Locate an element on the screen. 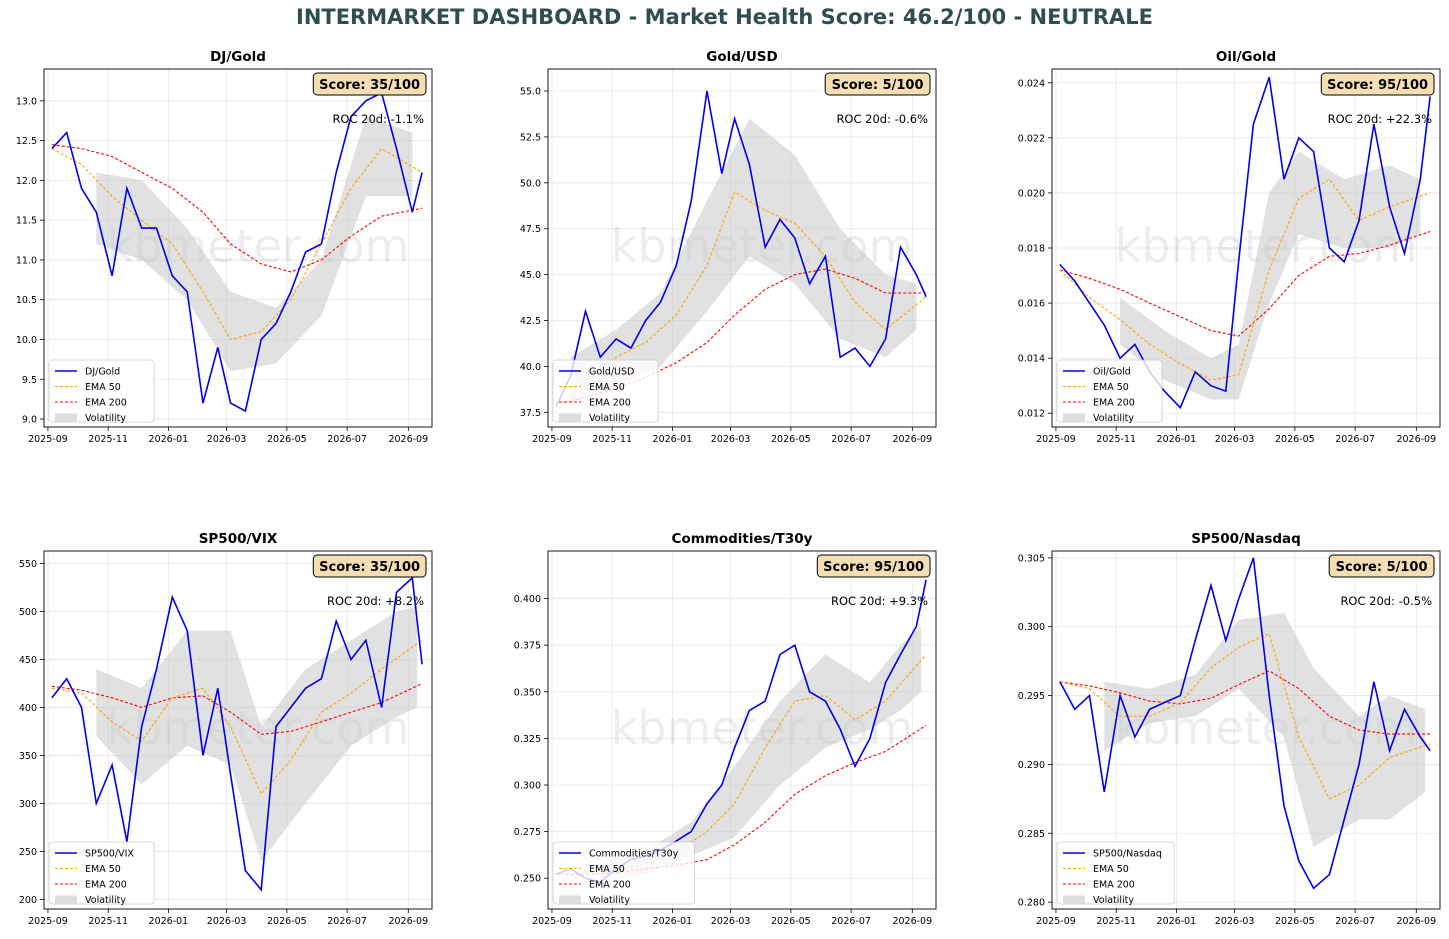 This screenshot has height=939, width=1449. series-line-price is located at coordinates (237, 252).